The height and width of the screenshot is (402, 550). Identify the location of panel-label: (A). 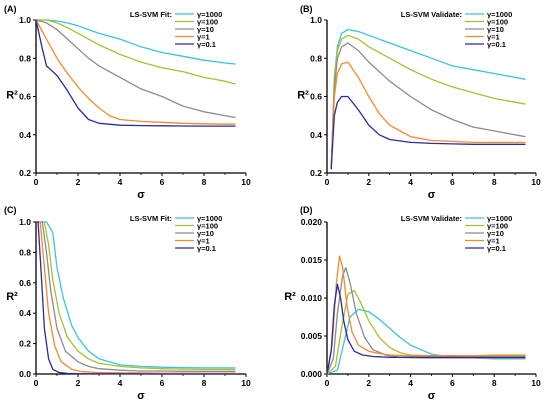
(10, 9).